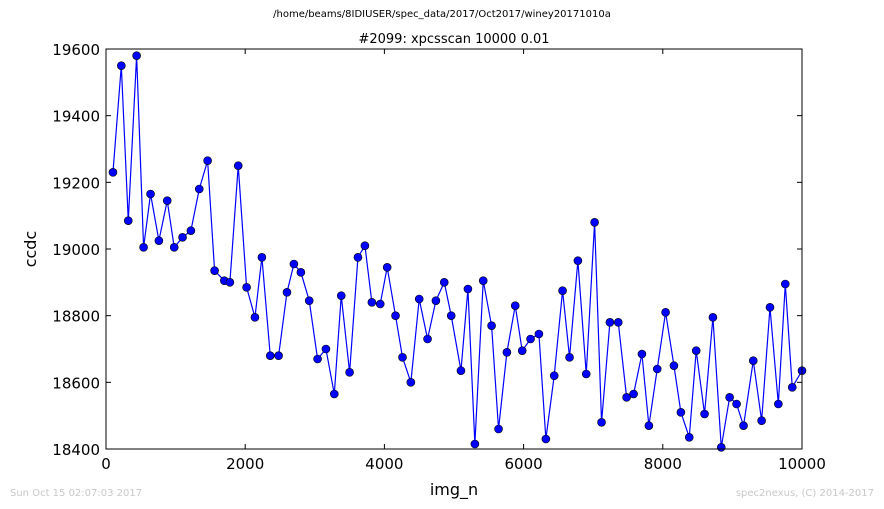  I want to click on footer-timestamp: Sun Oct 15 02:07:03 2017, so click(76, 493).